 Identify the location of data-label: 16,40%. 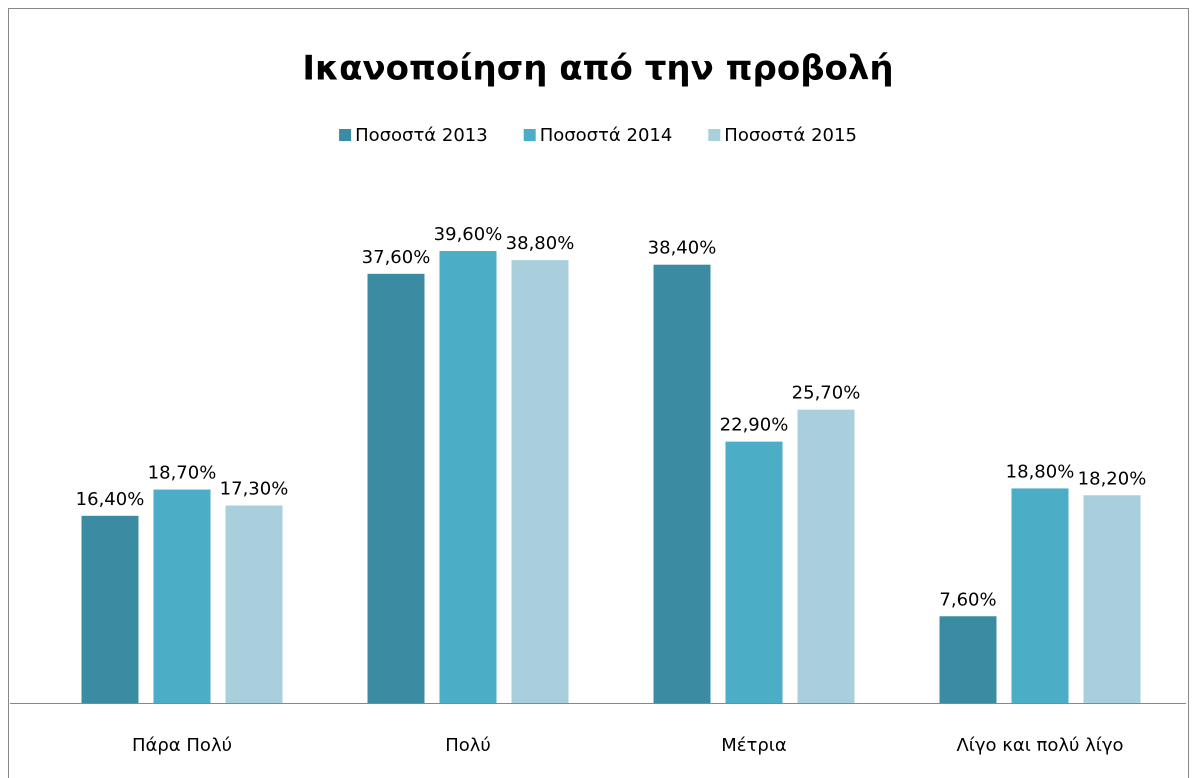
(110, 499).